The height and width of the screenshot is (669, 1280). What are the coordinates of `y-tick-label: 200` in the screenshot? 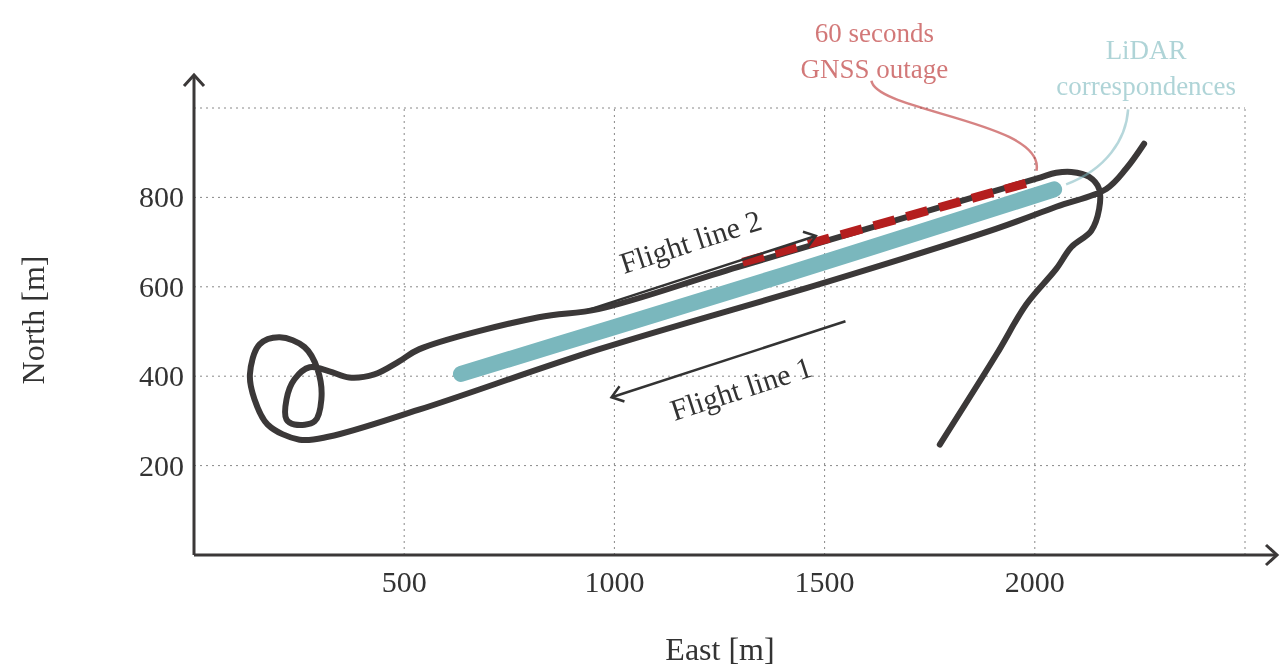 It's located at (161, 465).